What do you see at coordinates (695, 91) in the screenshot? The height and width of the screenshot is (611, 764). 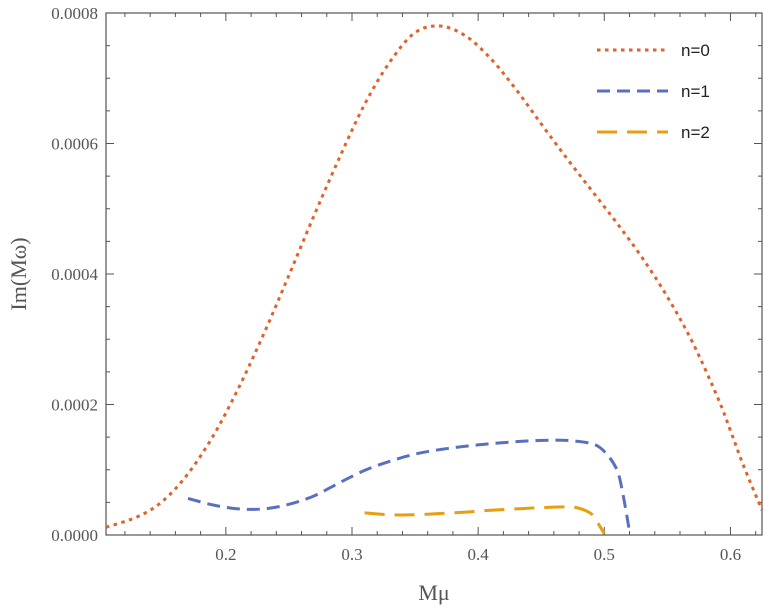 I see `legend-label: n=1` at bounding box center [695, 91].